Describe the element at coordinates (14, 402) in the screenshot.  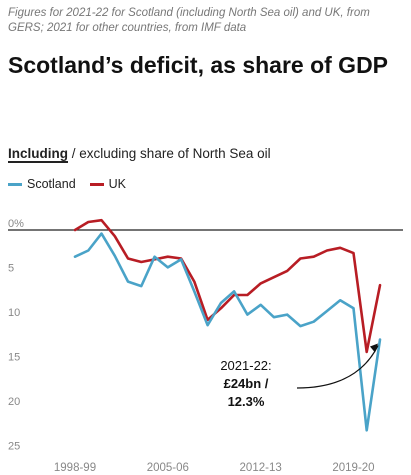
I see `y-tick-label: 20` at that location.